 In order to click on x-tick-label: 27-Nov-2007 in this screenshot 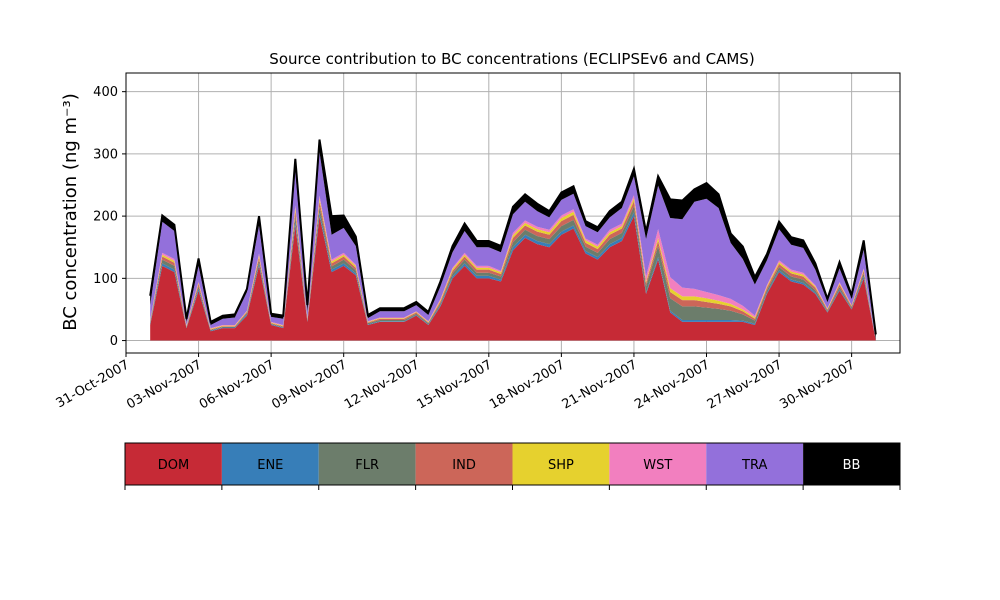, I will do `click(745, 384)`.